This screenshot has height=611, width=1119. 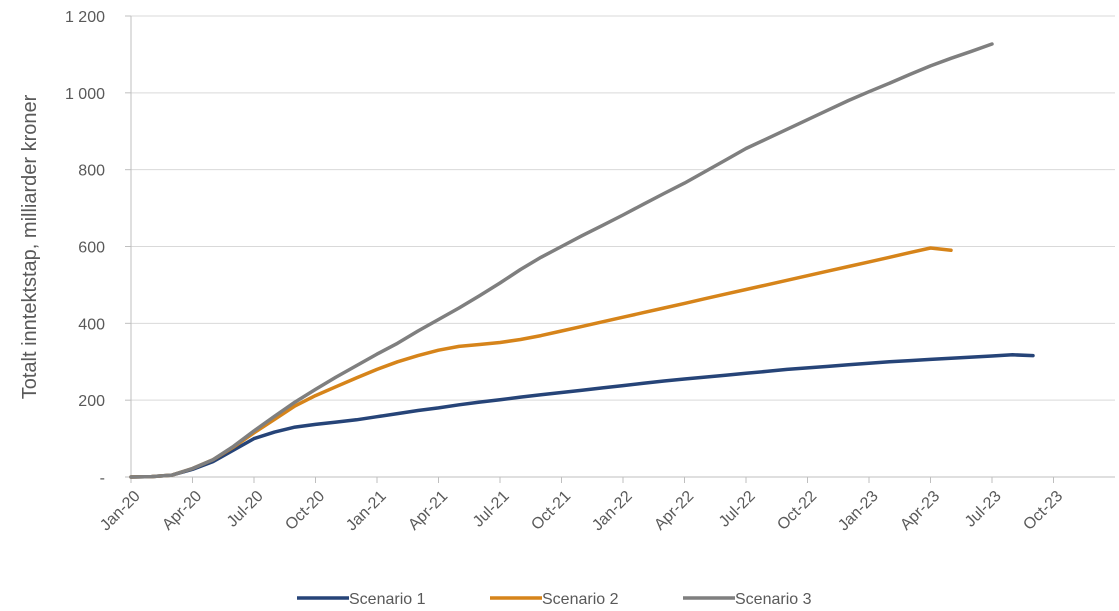 What do you see at coordinates (428, 511) in the screenshot?
I see `x-tick-label: Apr-21` at bounding box center [428, 511].